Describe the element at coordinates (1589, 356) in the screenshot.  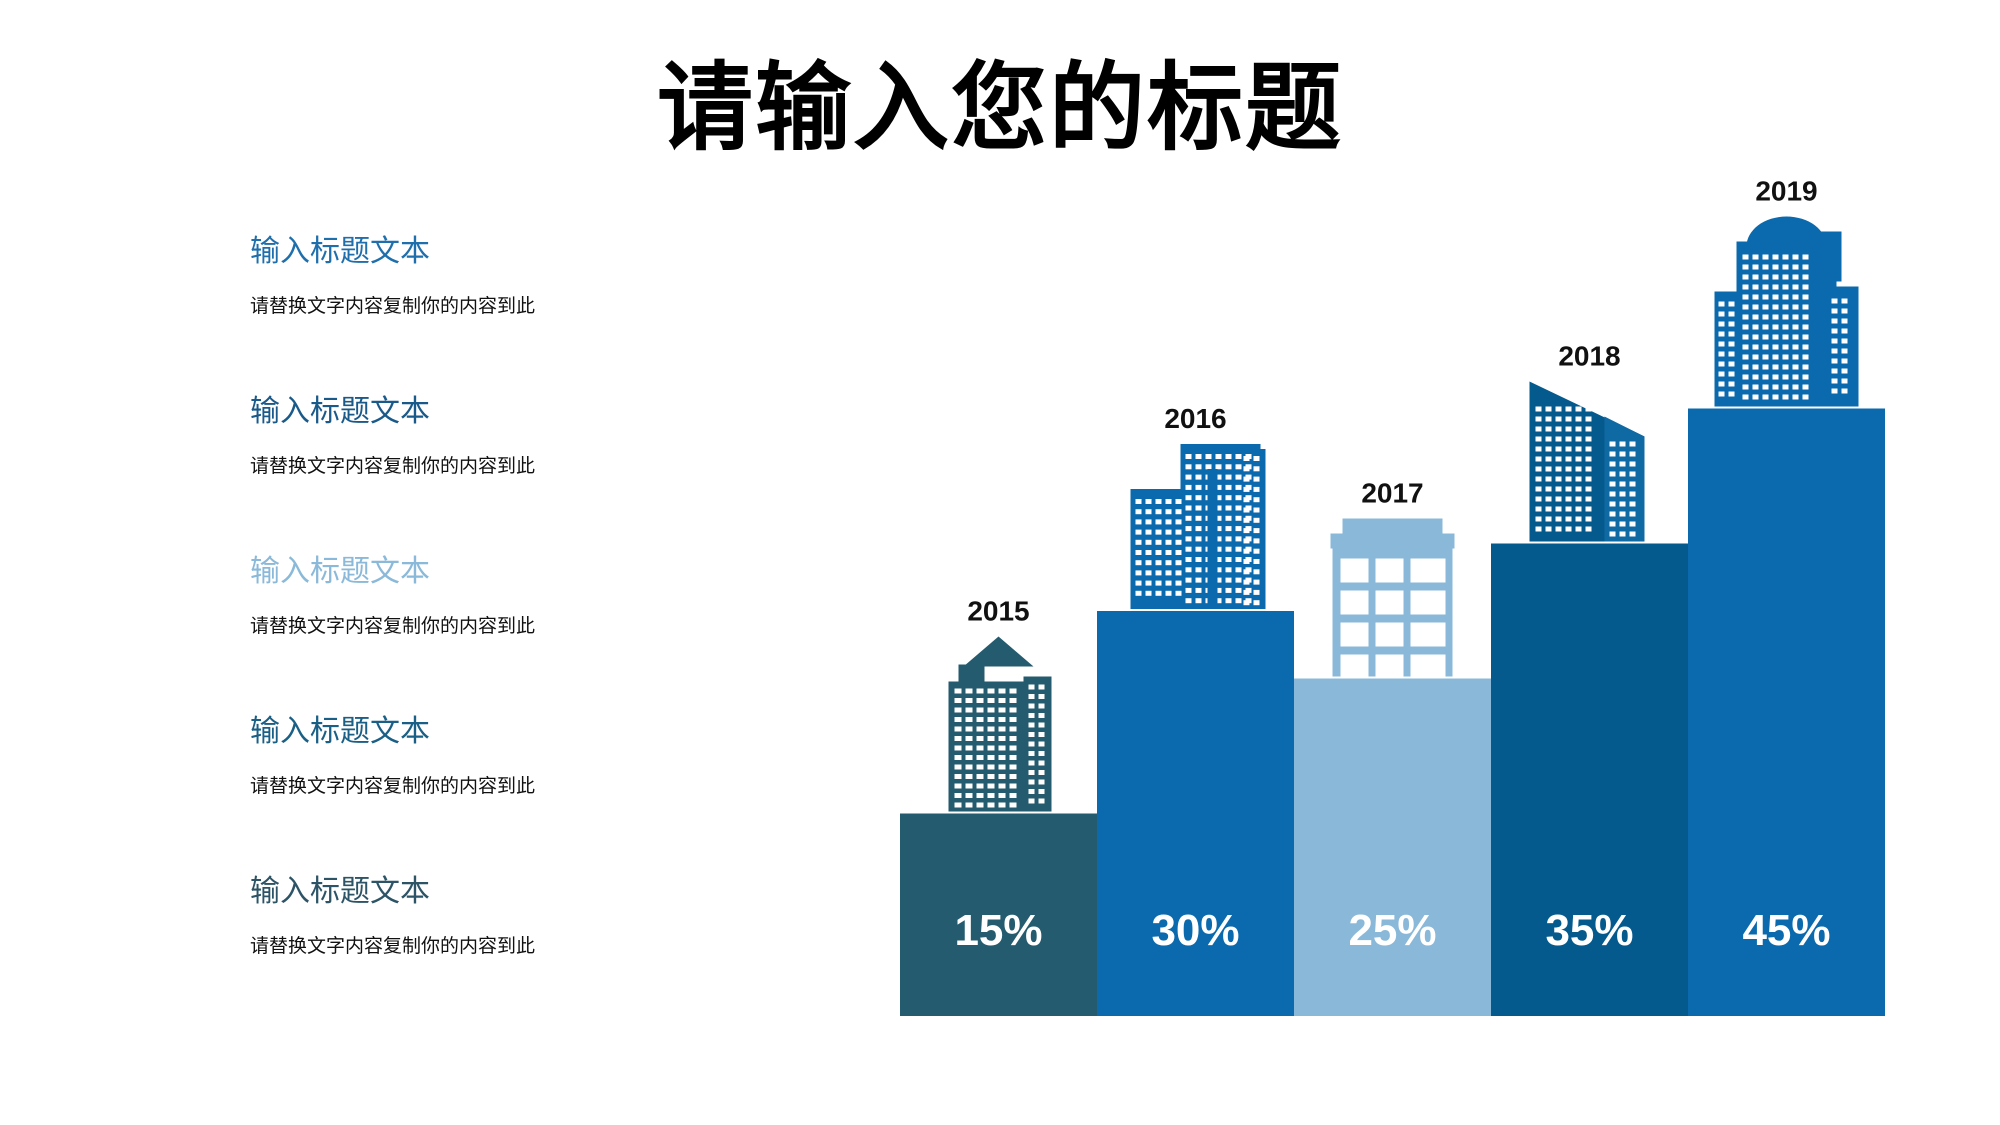
I see `year-label: 2018` at that location.